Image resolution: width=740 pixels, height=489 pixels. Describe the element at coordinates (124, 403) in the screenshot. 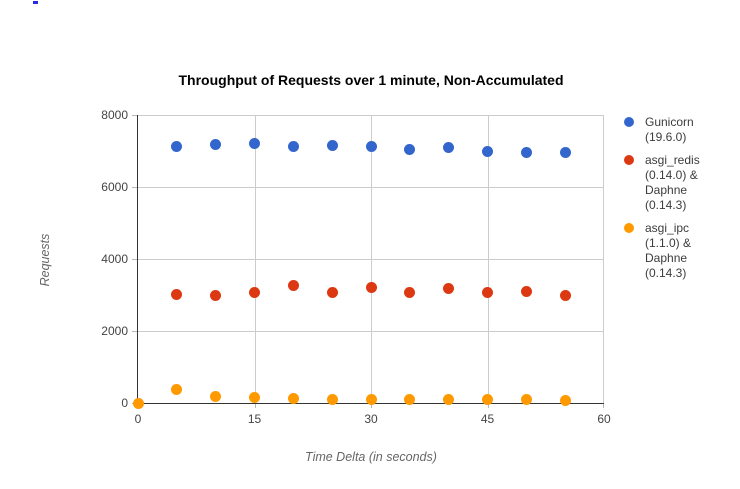

I see `y-tick-label: 0` at that location.